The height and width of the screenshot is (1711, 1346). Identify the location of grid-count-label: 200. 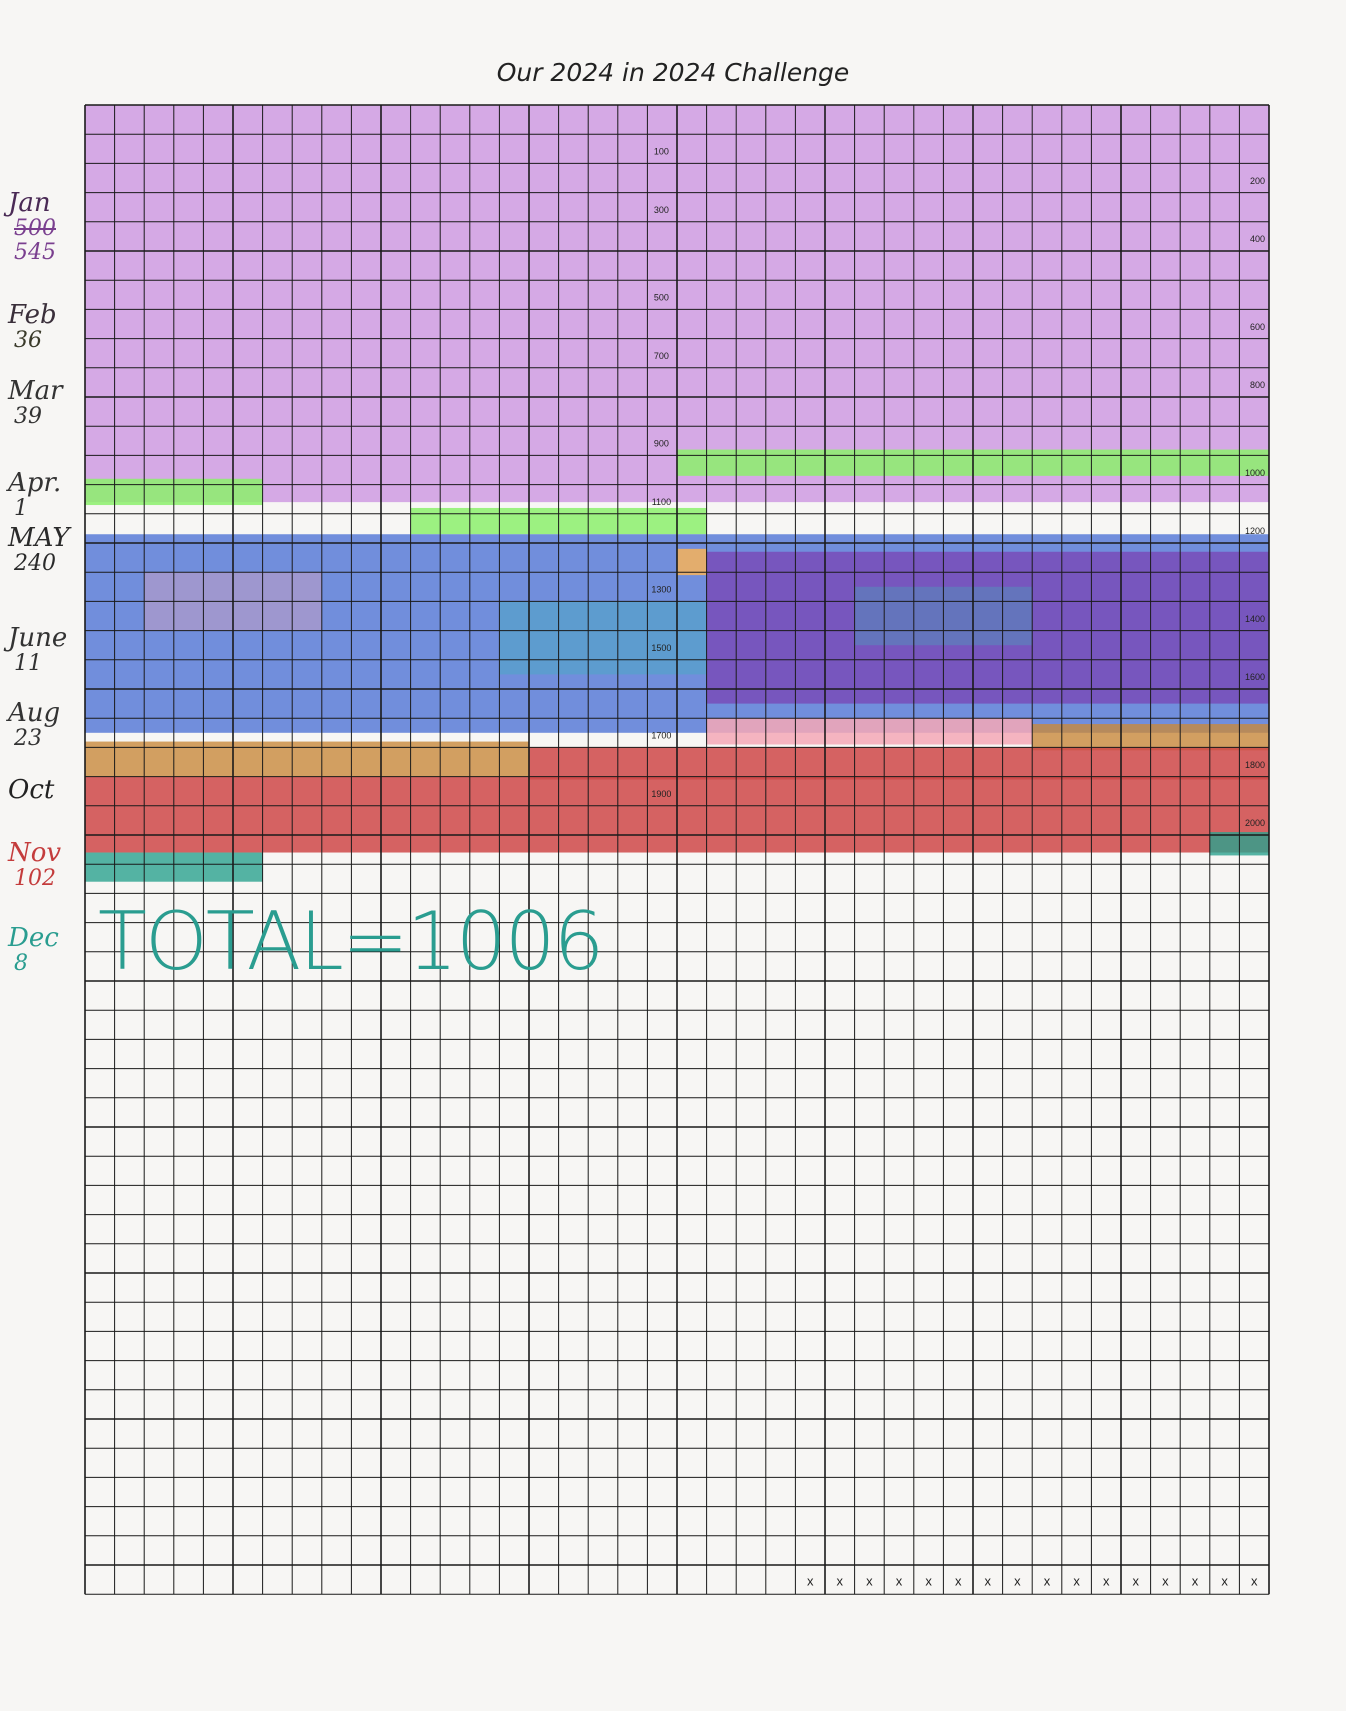
(1257, 181).